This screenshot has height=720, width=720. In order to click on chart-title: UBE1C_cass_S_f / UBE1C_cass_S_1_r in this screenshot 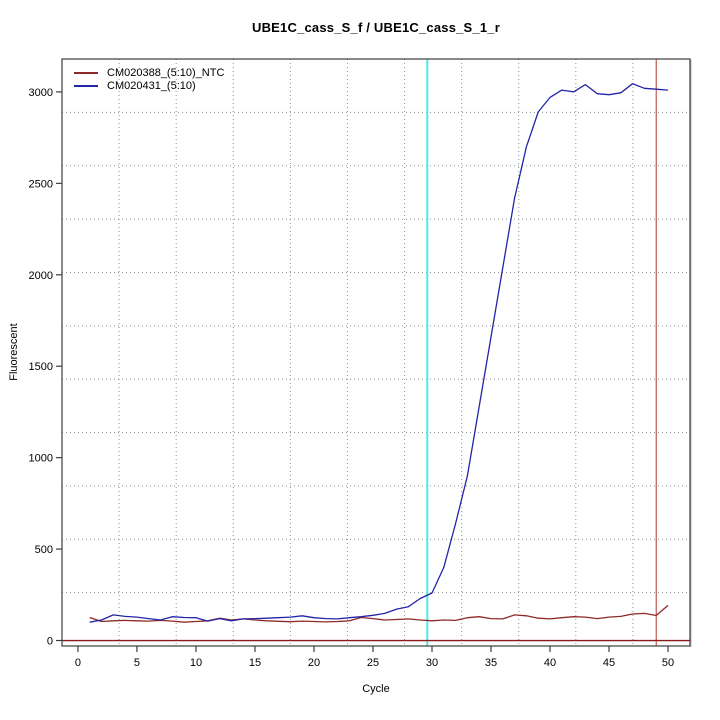, I will do `click(376, 27)`.